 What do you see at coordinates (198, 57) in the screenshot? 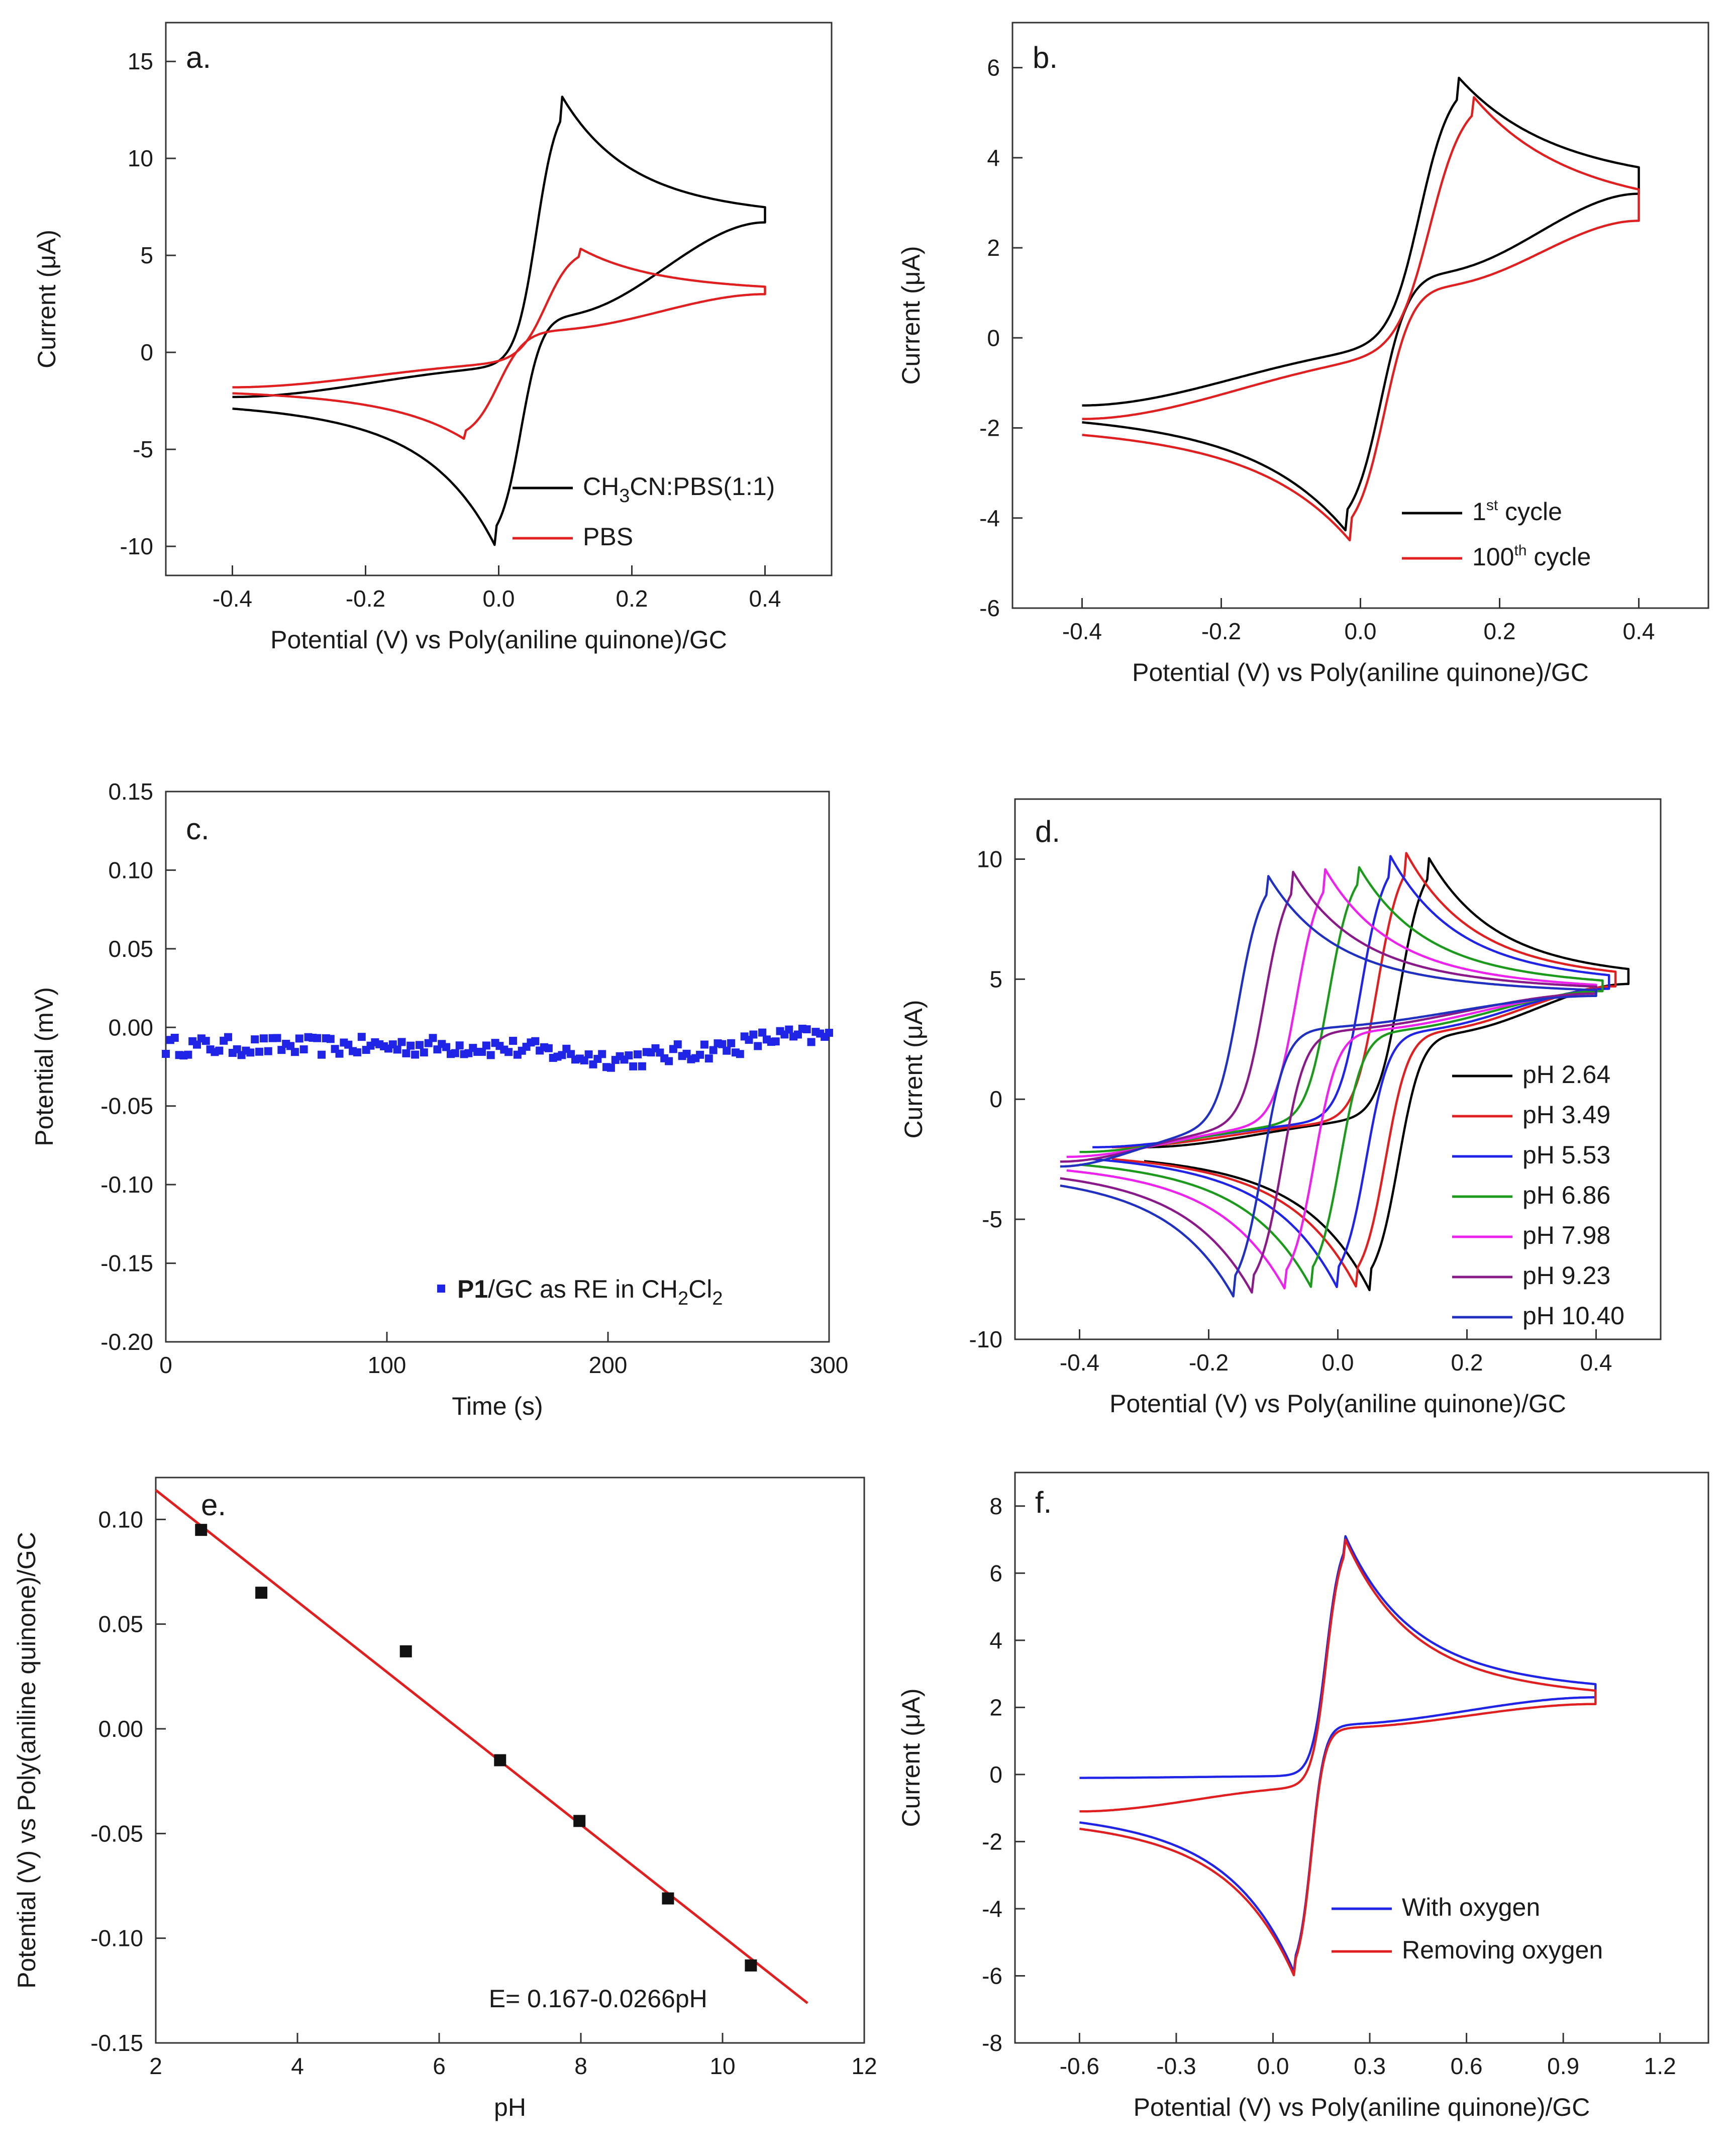
I see `panel-label: a.` at bounding box center [198, 57].